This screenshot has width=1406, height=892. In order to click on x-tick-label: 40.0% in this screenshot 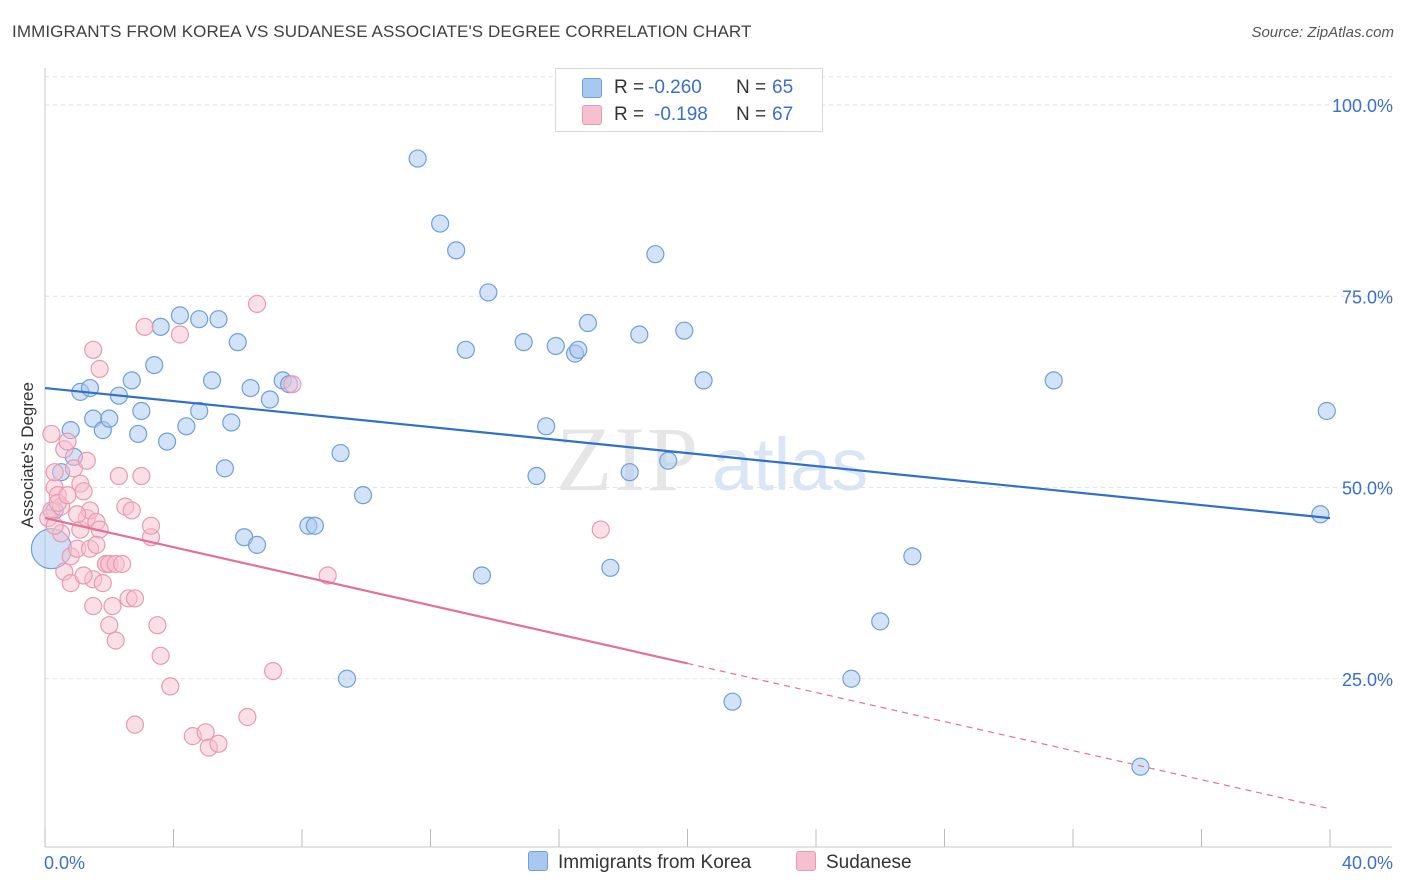, I will do `click(1367, 863)`.